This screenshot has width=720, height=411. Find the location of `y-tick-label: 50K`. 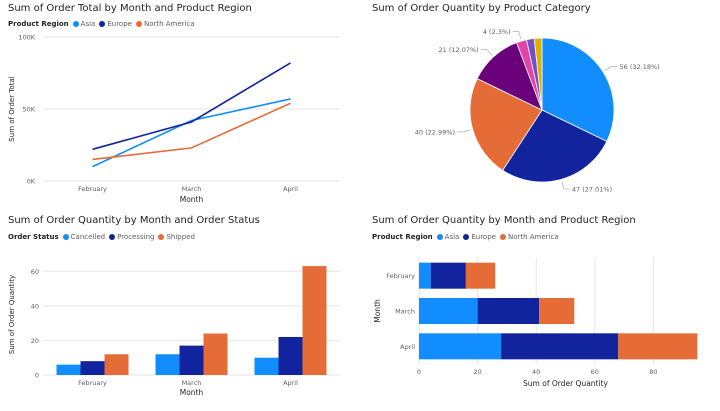

y-tick-label: 50K is located at coordinates (28, 110).